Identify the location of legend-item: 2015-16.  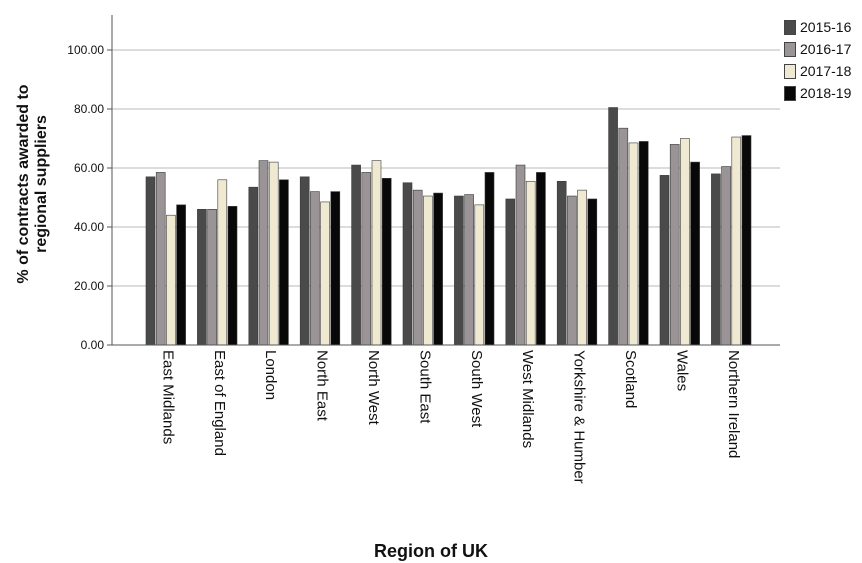
(817, 27).